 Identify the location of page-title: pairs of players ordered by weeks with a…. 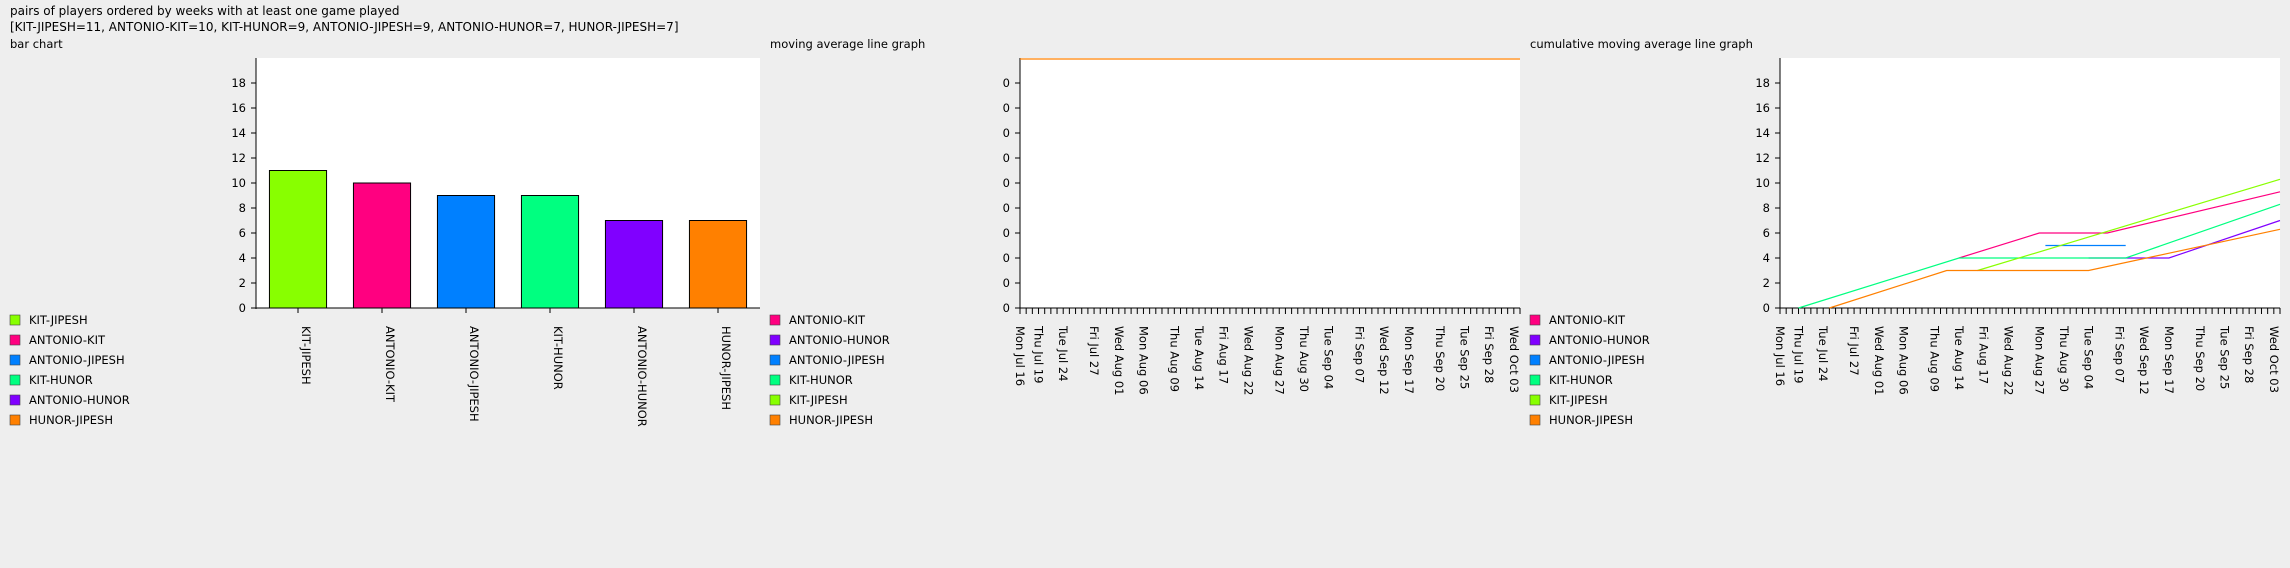
(205, 11).